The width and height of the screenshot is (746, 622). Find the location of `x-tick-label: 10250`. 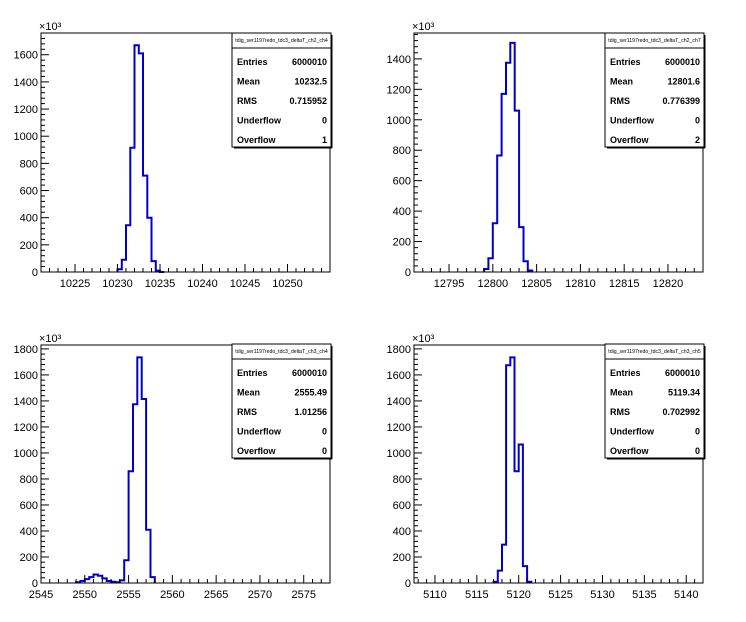

x-tick-label: 10250 is located at coordinates (287, 284).